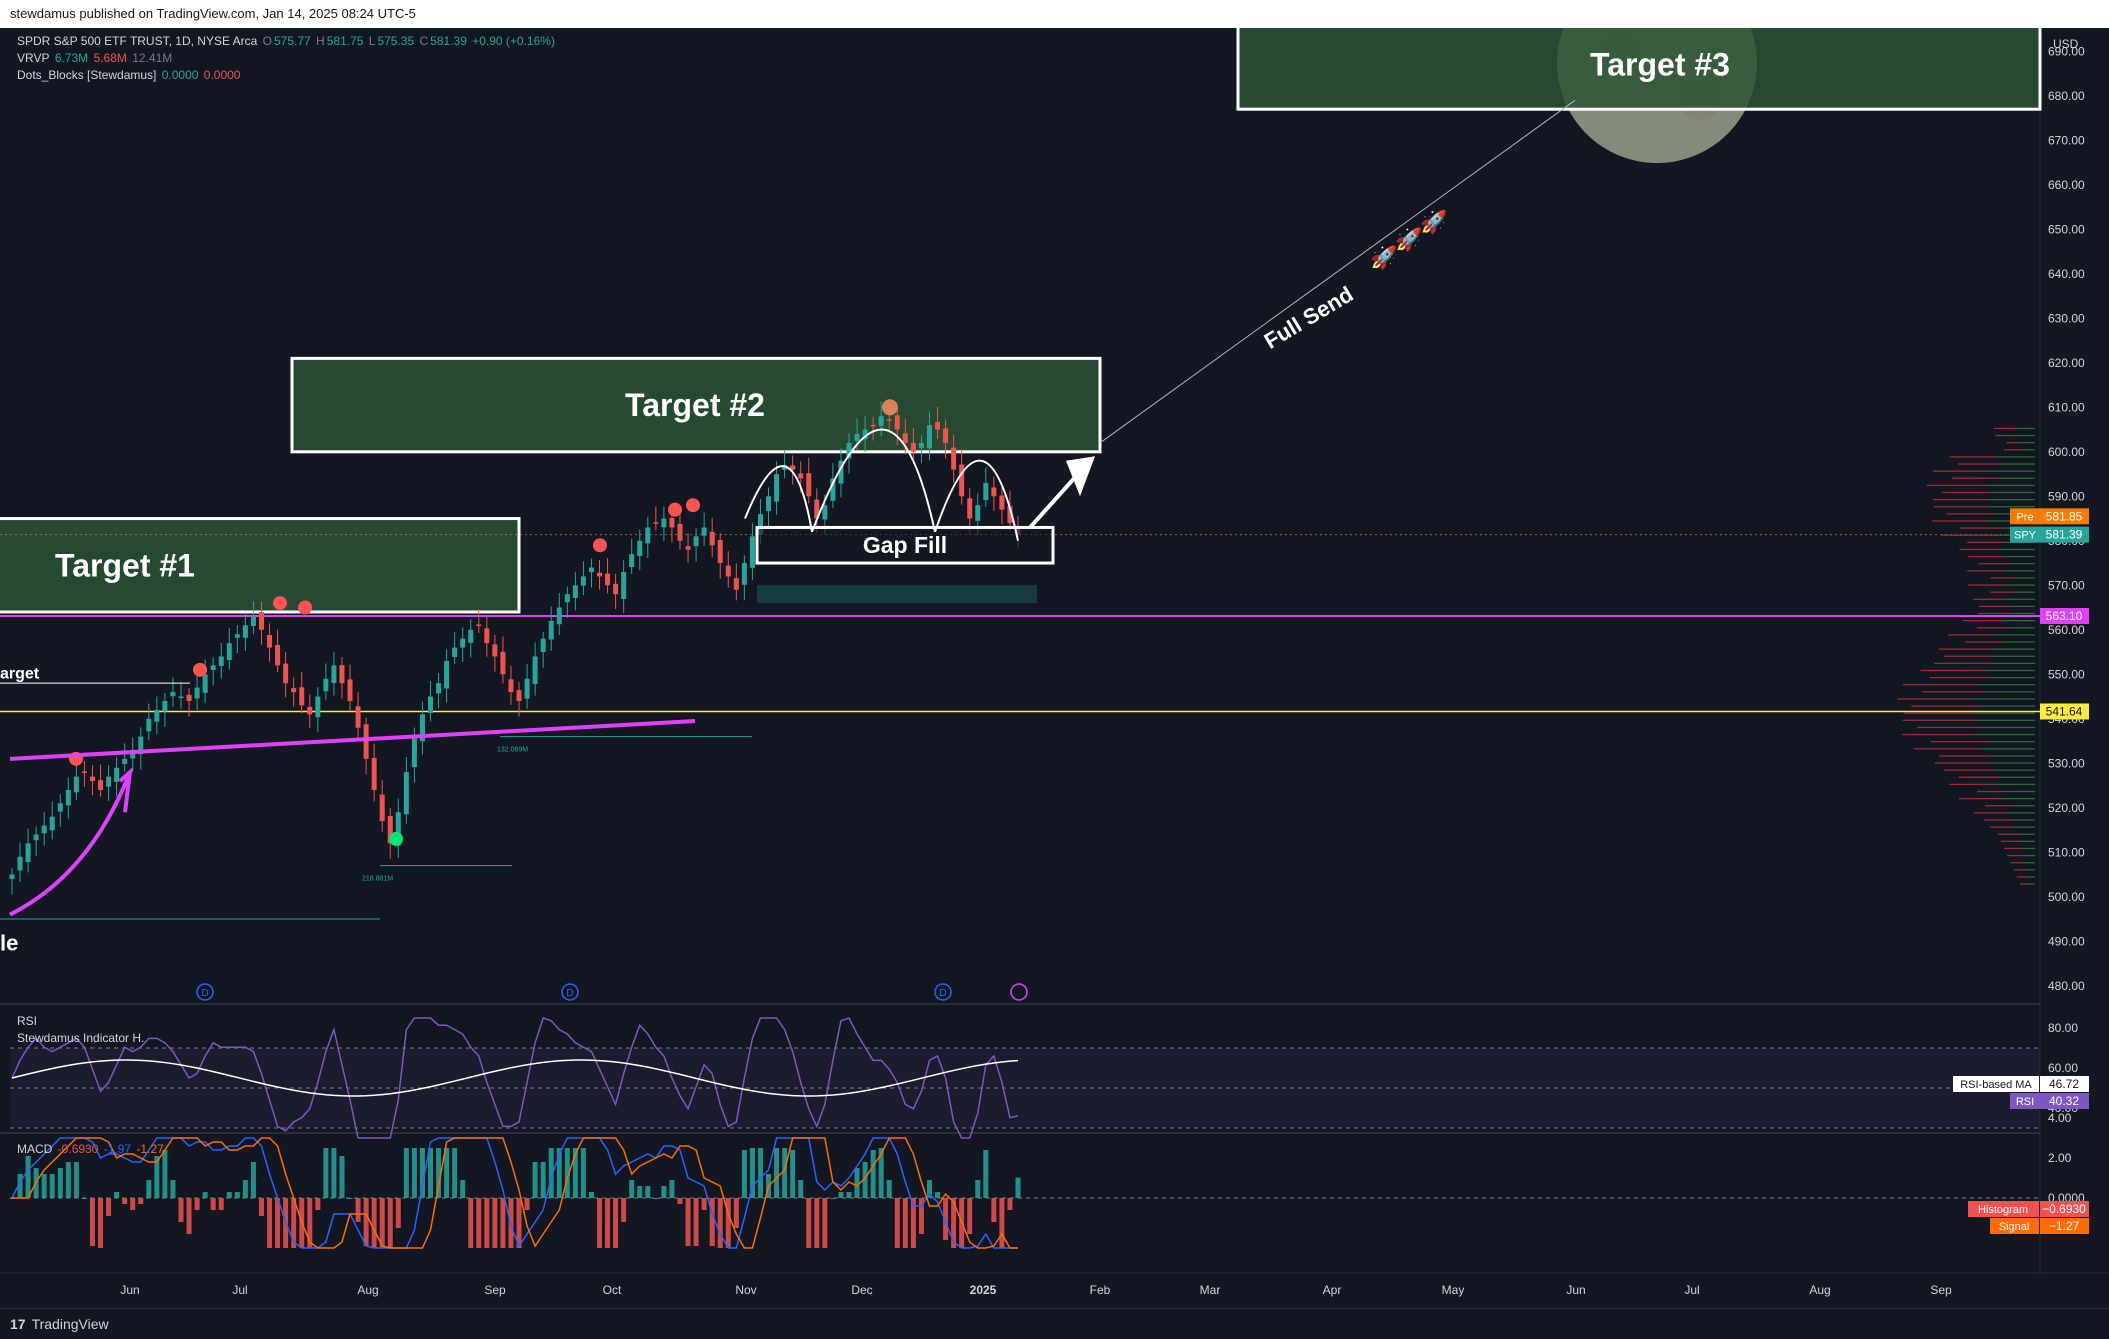 Image resolution: width=2109 pixels, height=1339 pixels. Describe the element at coordinates (28, 1021) in the screenshot. I see `rsi-legend: RSI` at that location.